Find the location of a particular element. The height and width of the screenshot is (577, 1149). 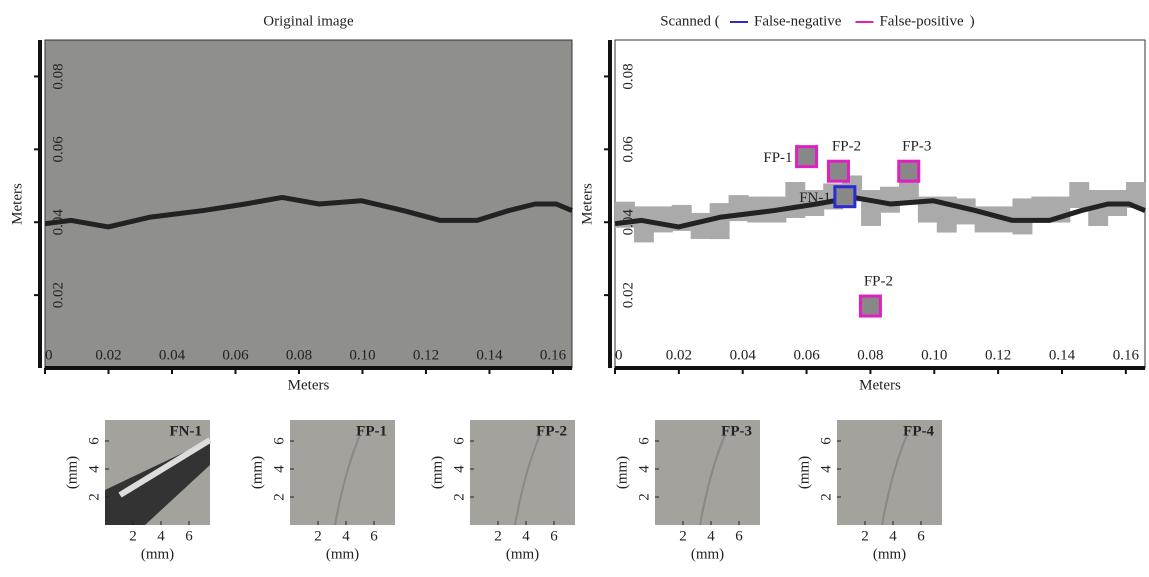

chart-title: Original image is located at coordinates (308, 21).